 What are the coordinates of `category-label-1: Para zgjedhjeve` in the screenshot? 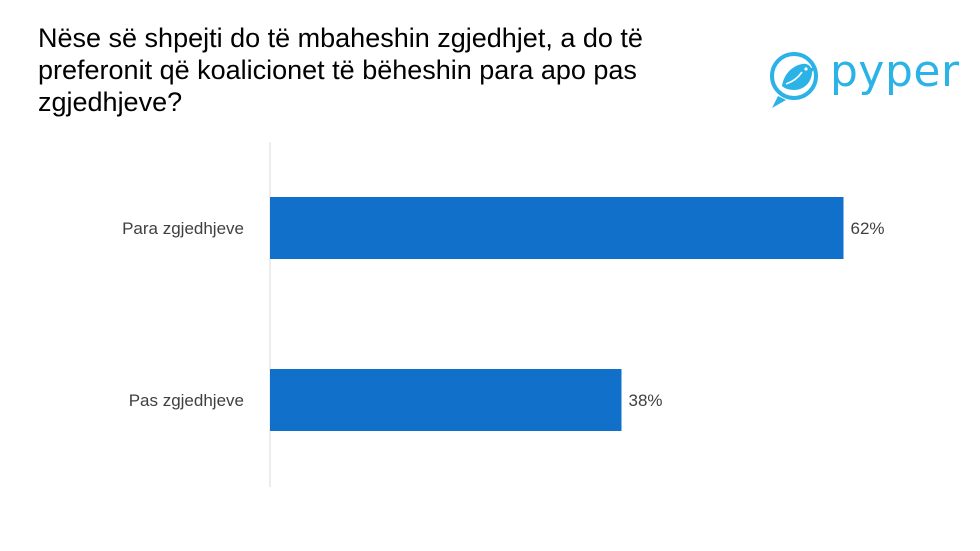 It's located at (183, 228).